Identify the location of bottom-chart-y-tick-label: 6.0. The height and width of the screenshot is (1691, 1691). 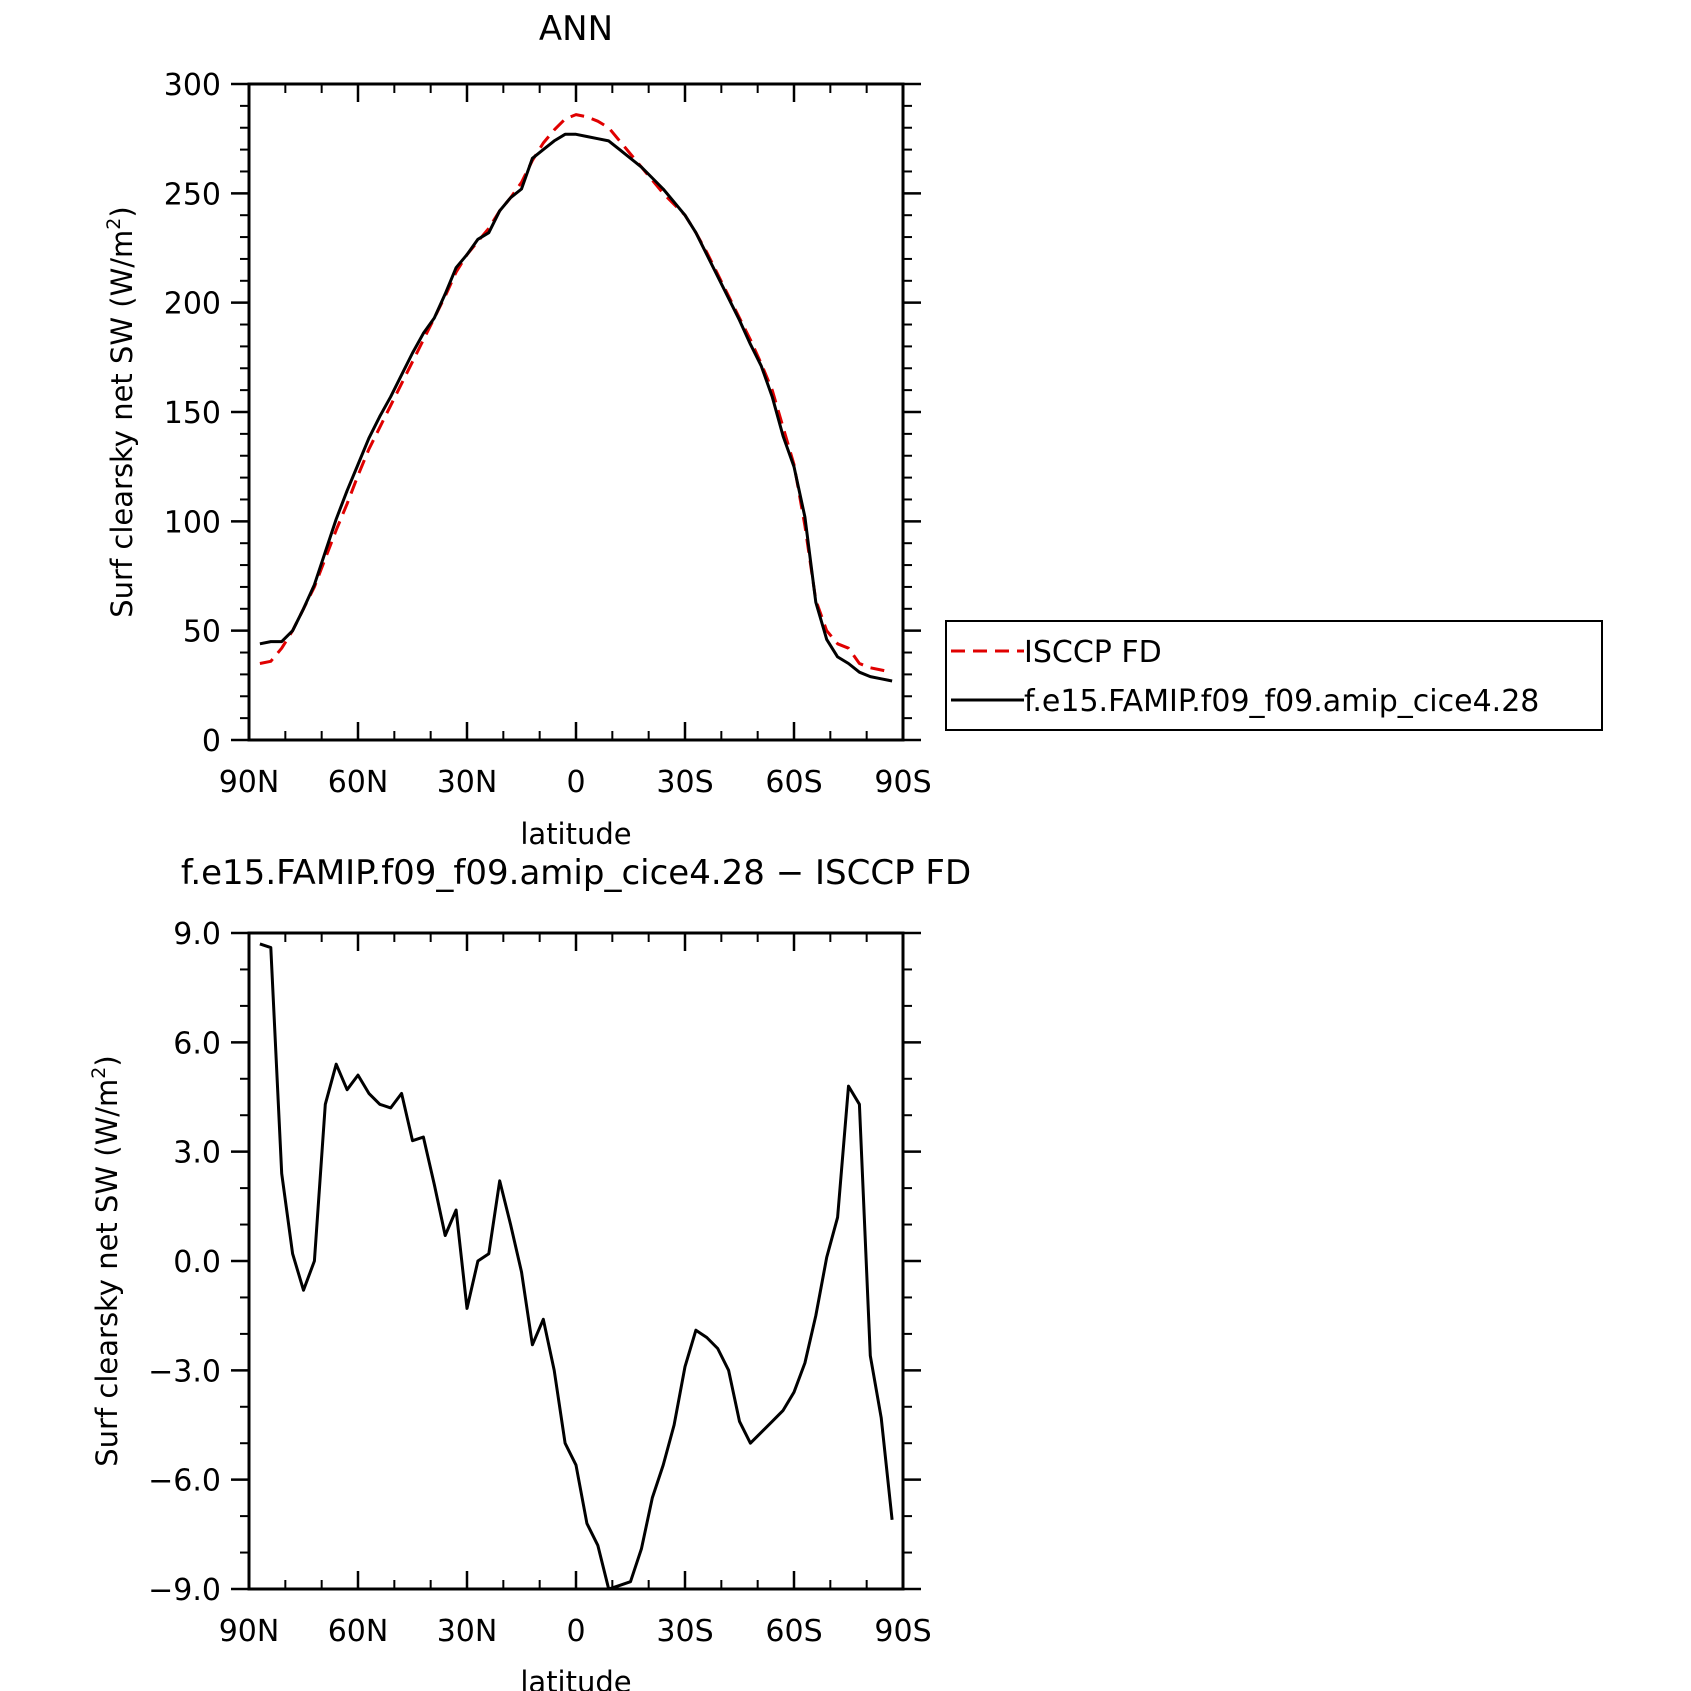
(197, 1043).